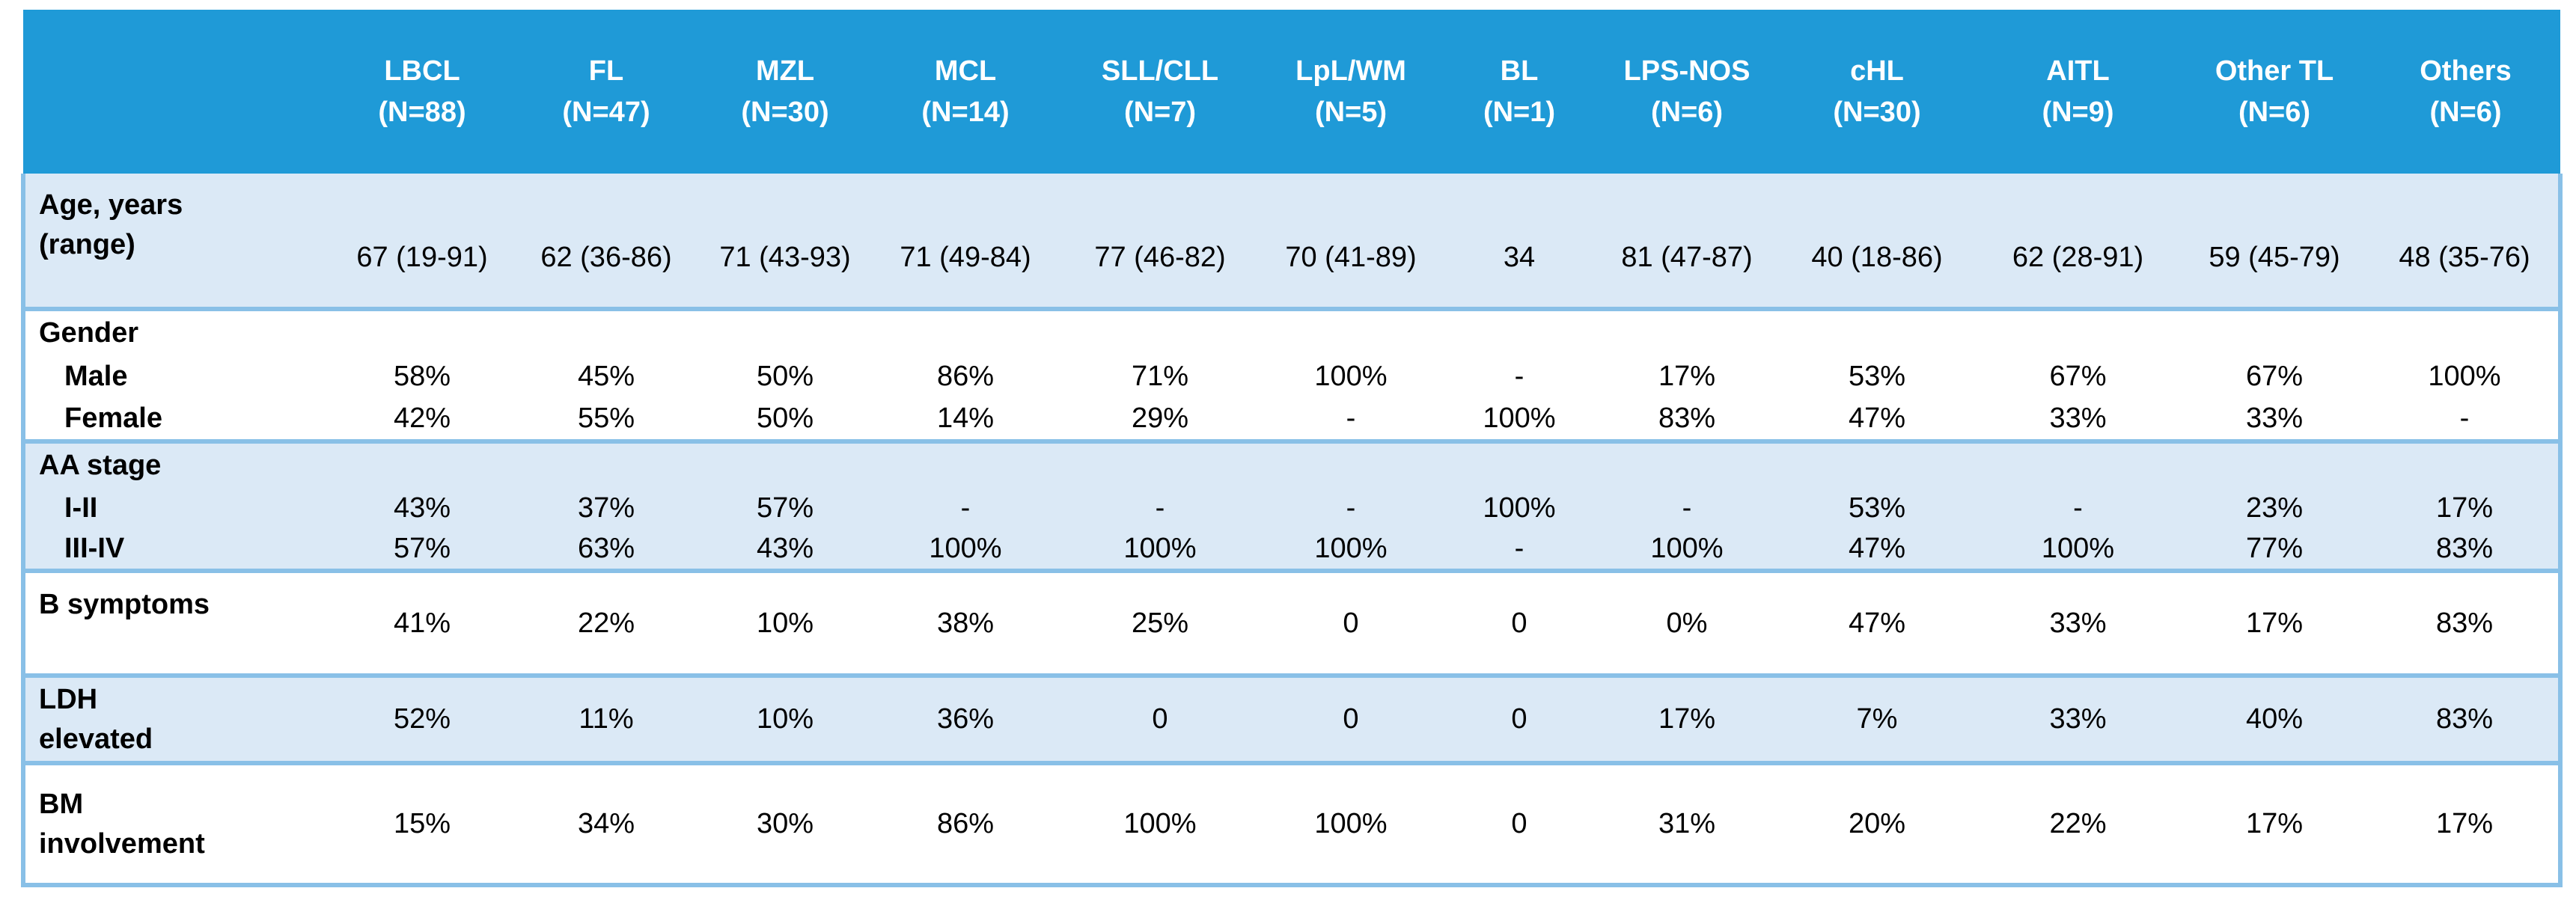 This screenshot has width=2576, height=906. What do you see at coordinates (2274, 92) in the screenshot?
I see `column-header-other-tl: Other TL (N=6)` at bounding box center [2274, 92].